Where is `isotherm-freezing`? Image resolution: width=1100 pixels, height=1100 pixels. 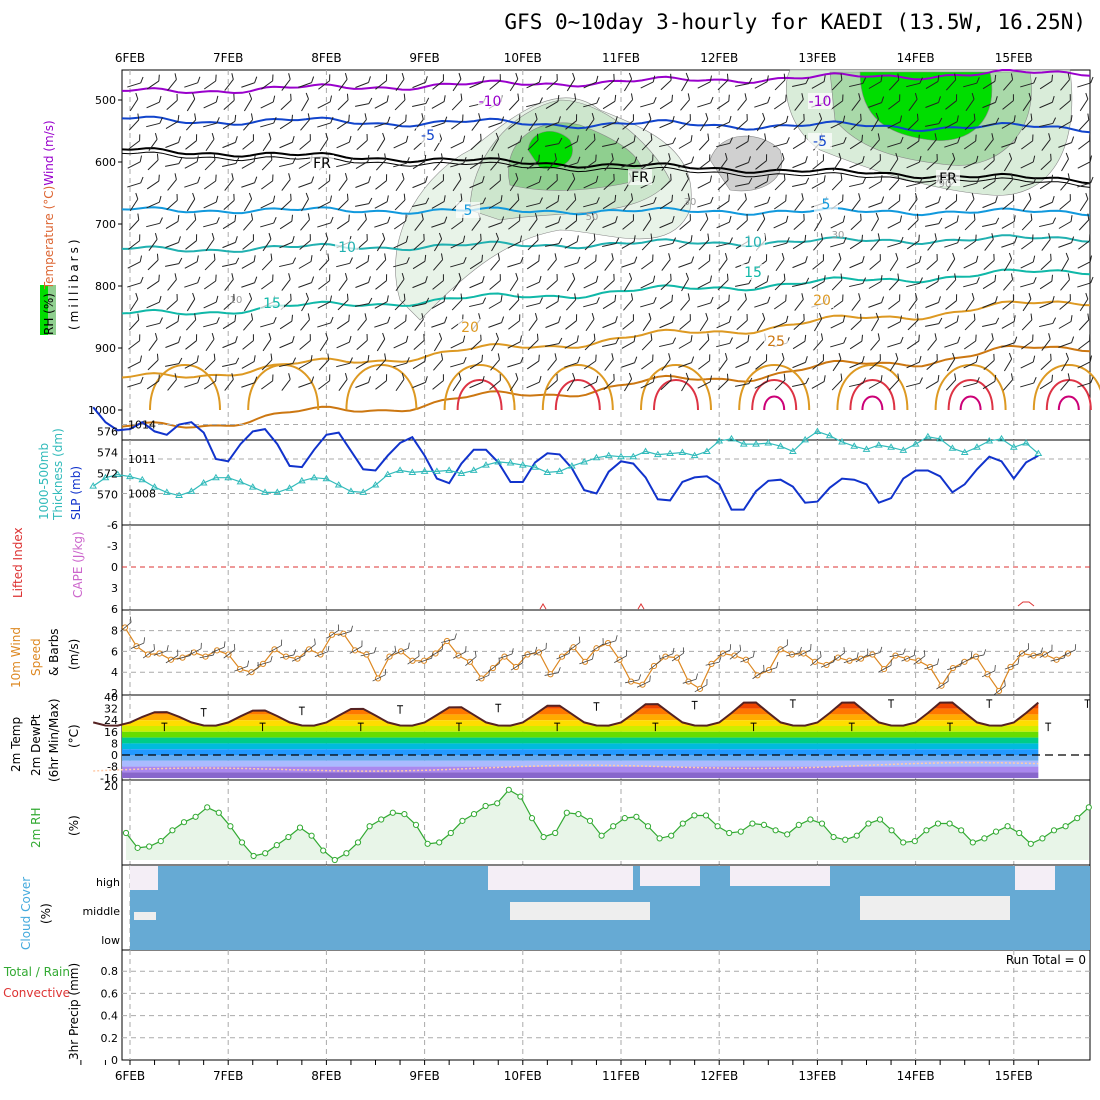
isotherm-freezing is located at coordinates (606, 166).